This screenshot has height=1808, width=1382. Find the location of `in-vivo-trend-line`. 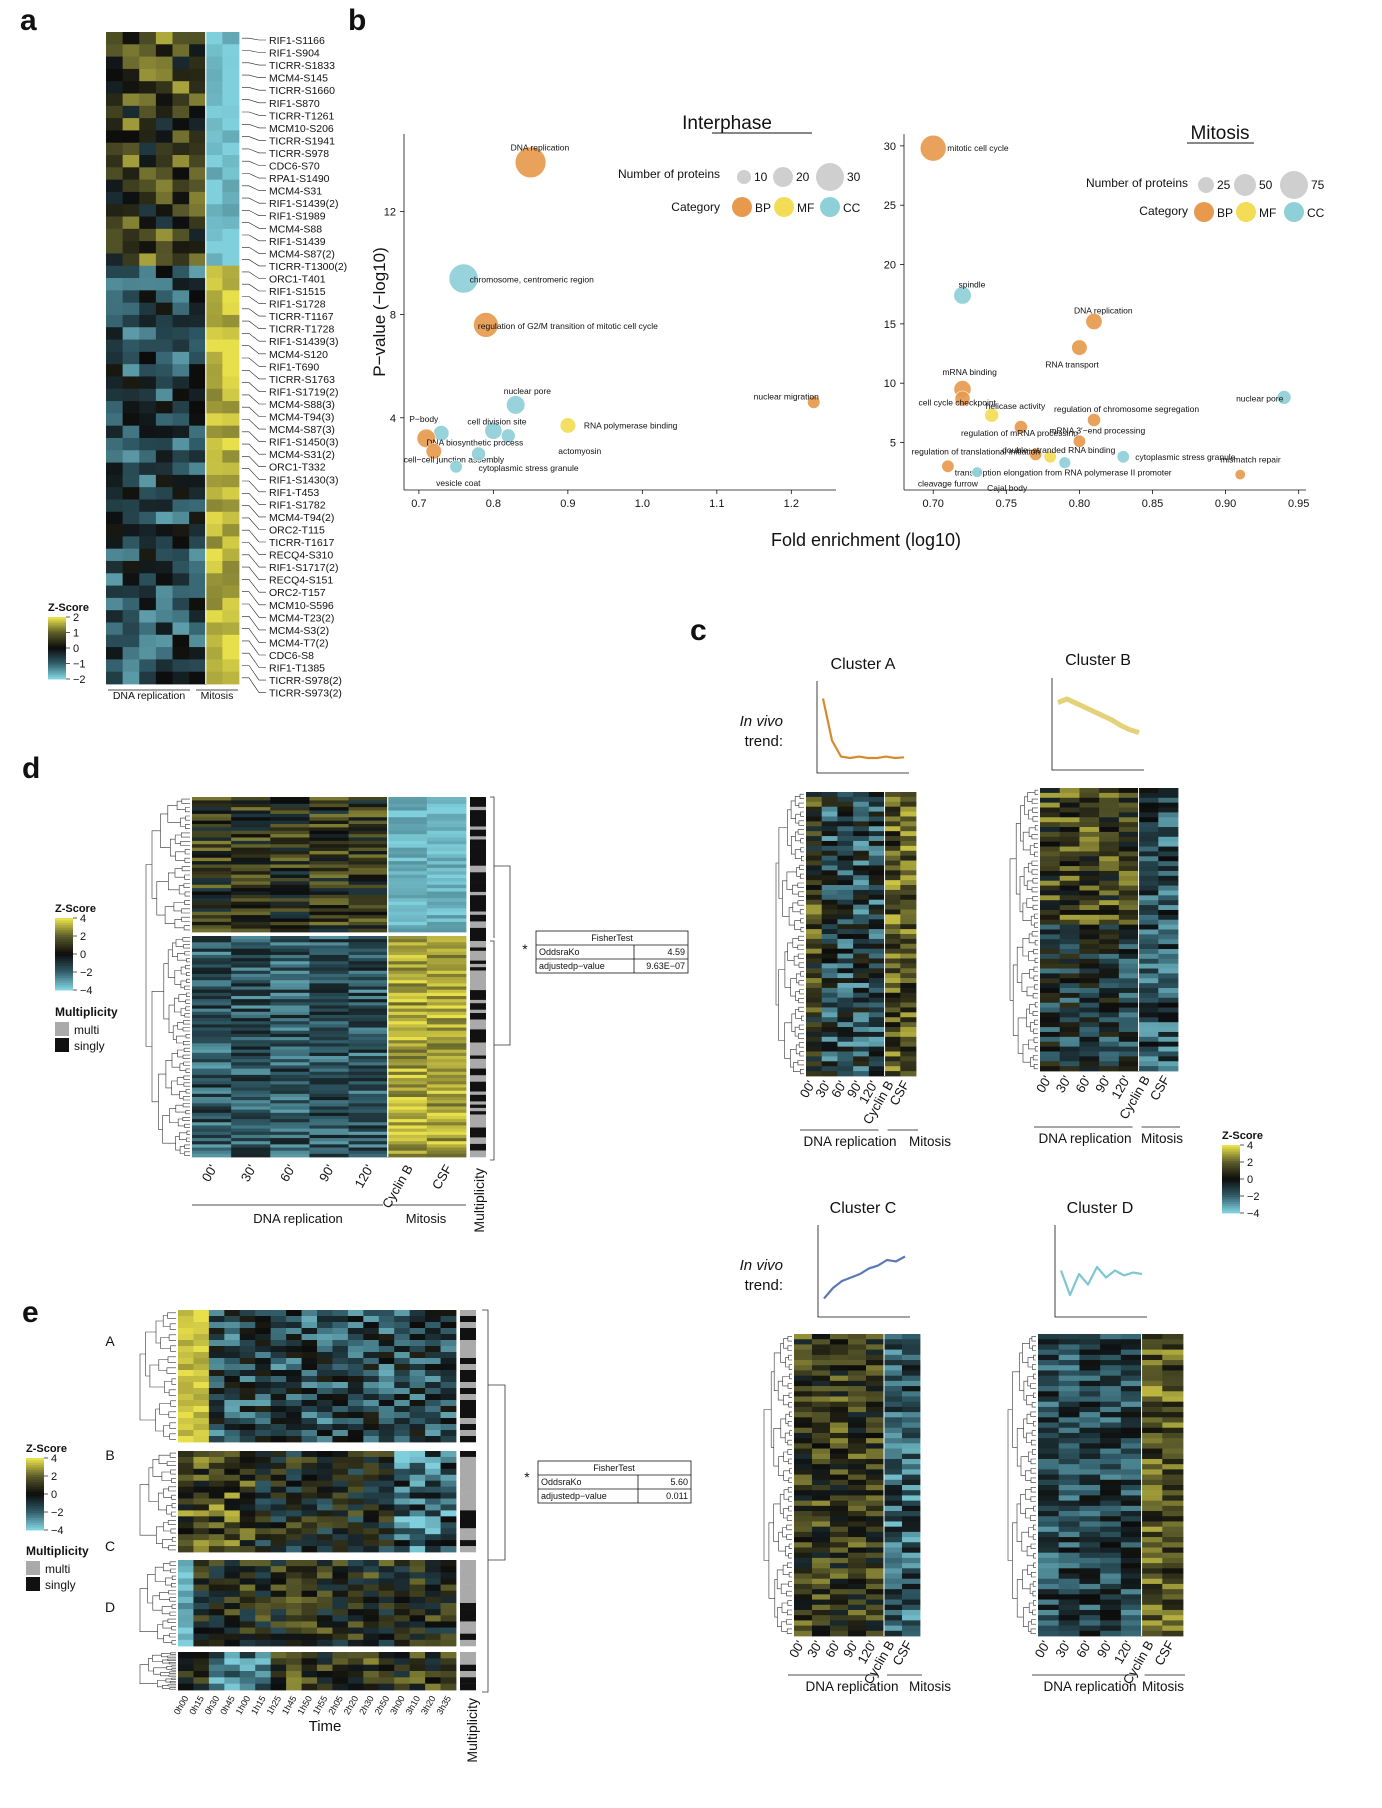

in-vivo-trend-line is located at coordinates (1098, 715).